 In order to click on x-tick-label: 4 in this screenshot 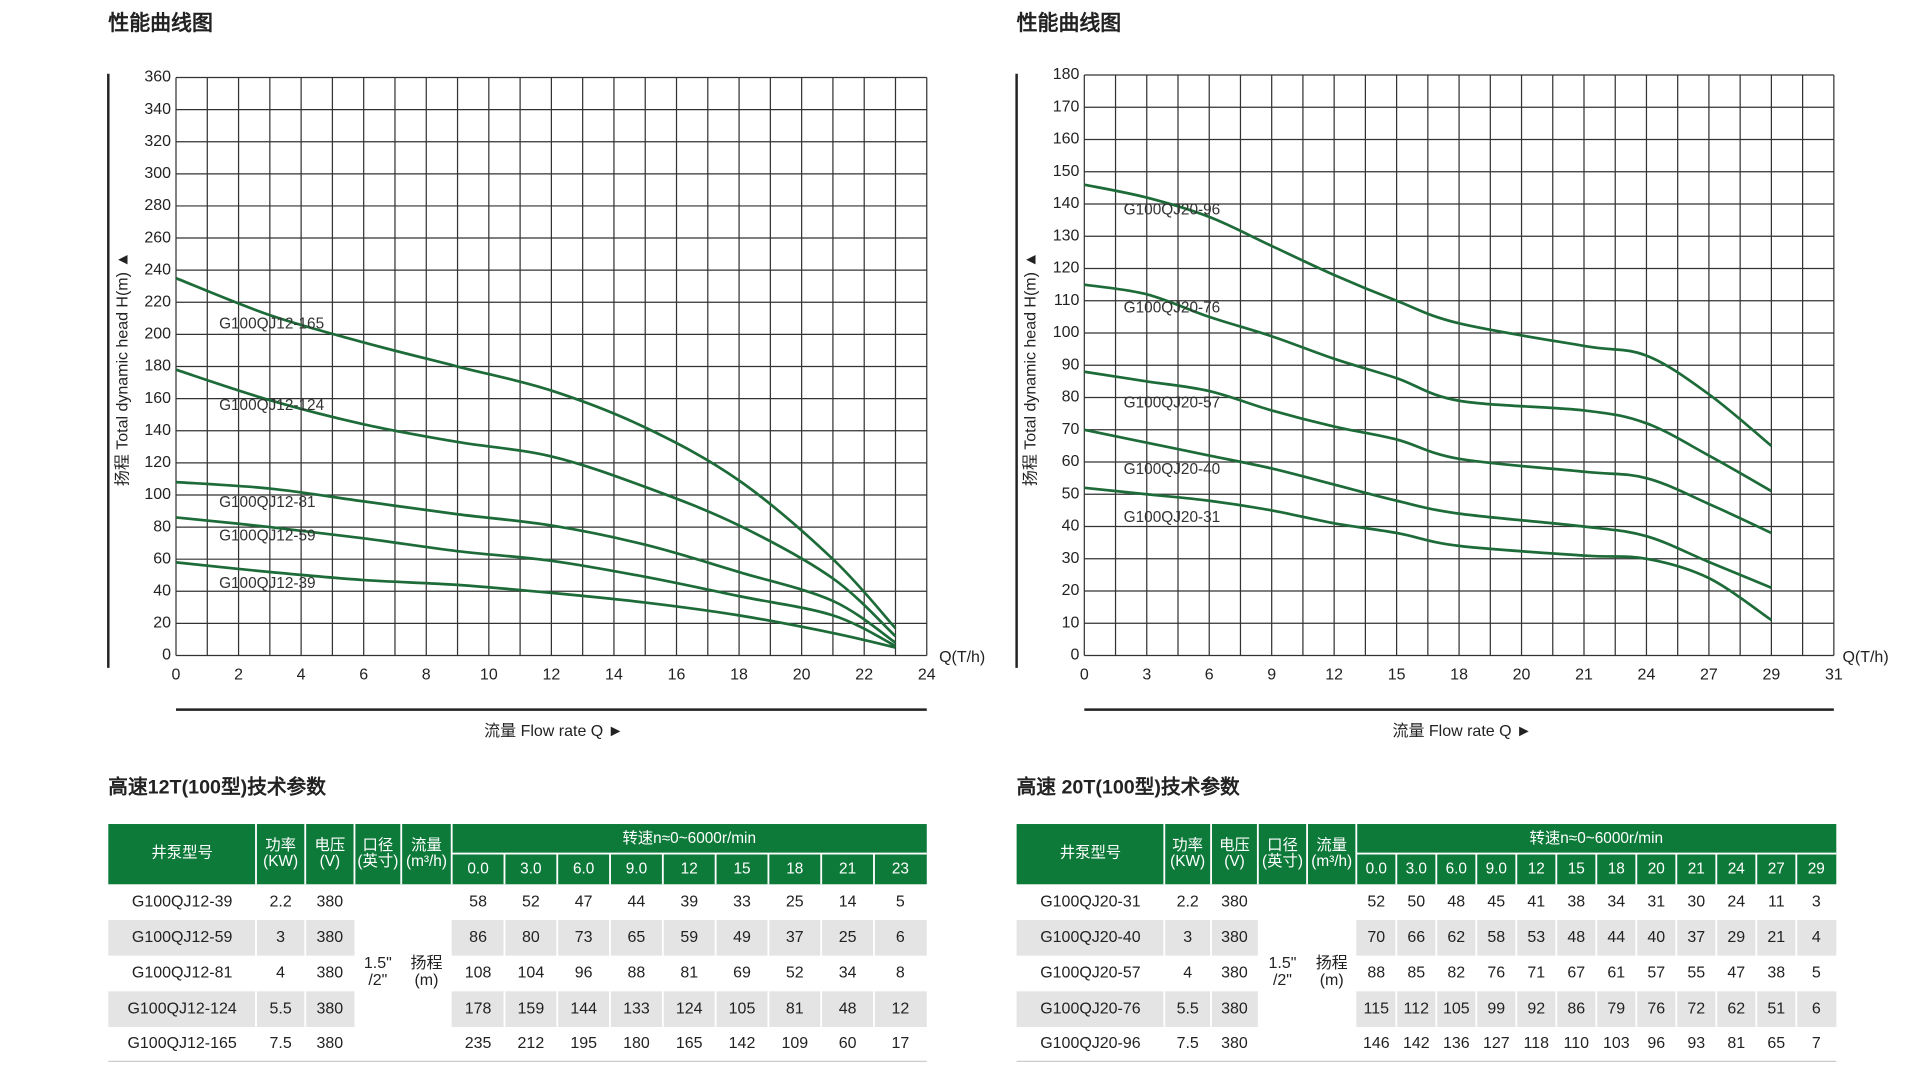, I will do `click(301, 674)`.